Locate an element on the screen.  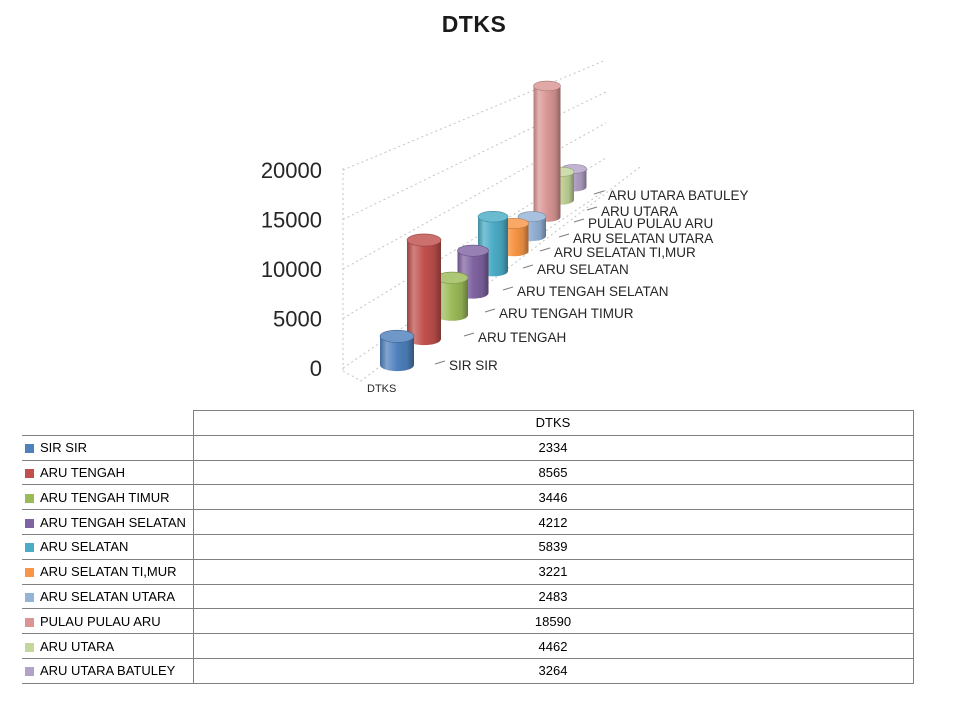
category-label: ARU TENGAH is located at coordinates (522, 337).